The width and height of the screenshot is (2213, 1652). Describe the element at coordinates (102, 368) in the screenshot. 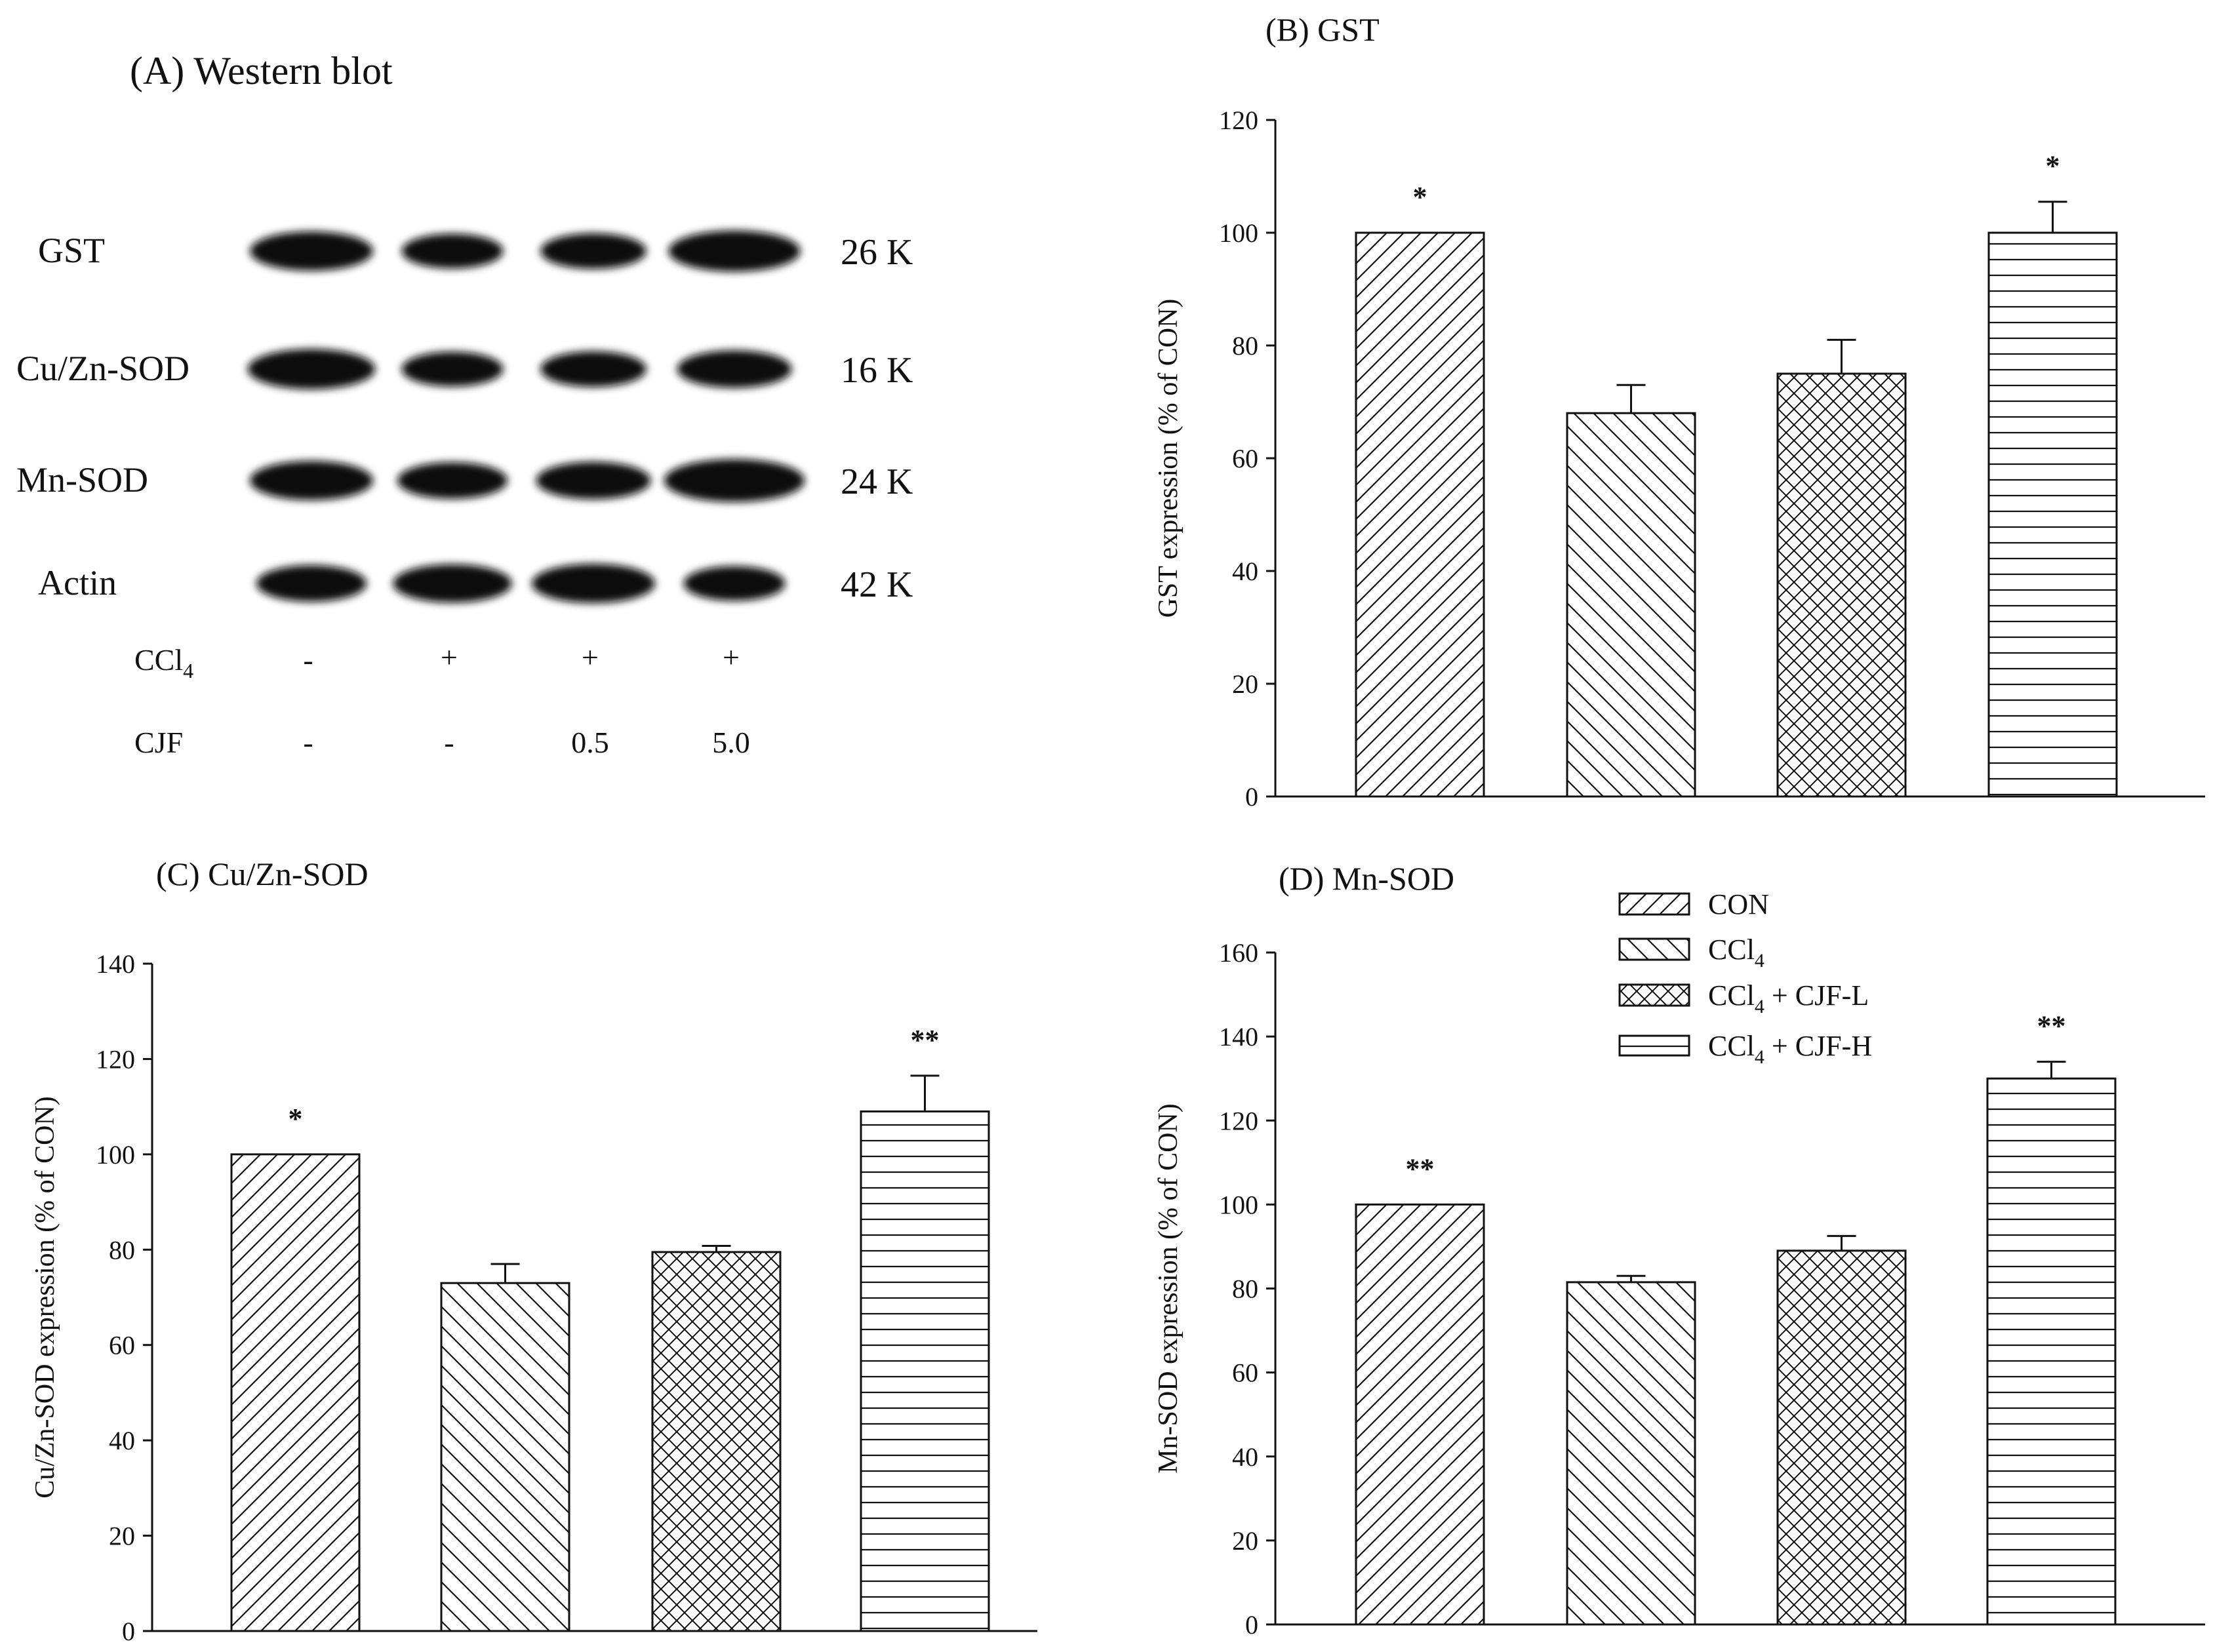

I see `band-label: Cu/Zn-SOD` at that location.